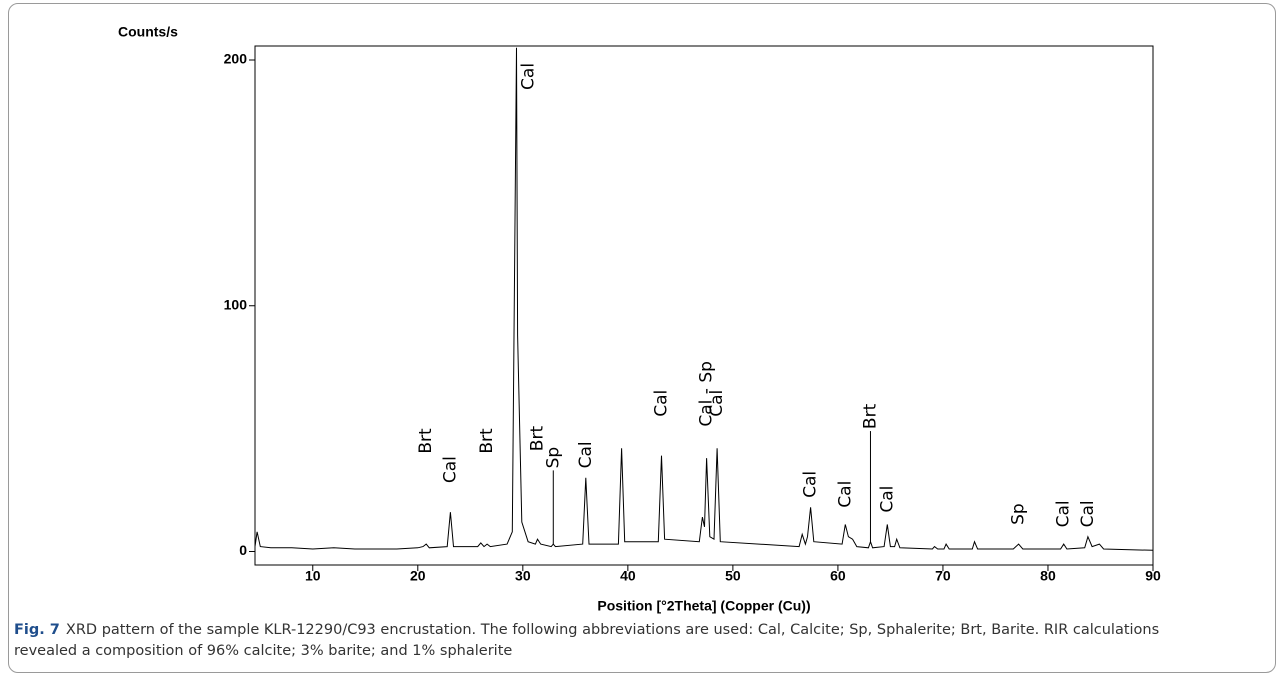 Image resolution: width=1287 pixels, height=681 pixels. What do you see at coordinates (1048, 576) in the screenshot?
I see `x-tick-label: 80` at bounding box center [1048, 576].